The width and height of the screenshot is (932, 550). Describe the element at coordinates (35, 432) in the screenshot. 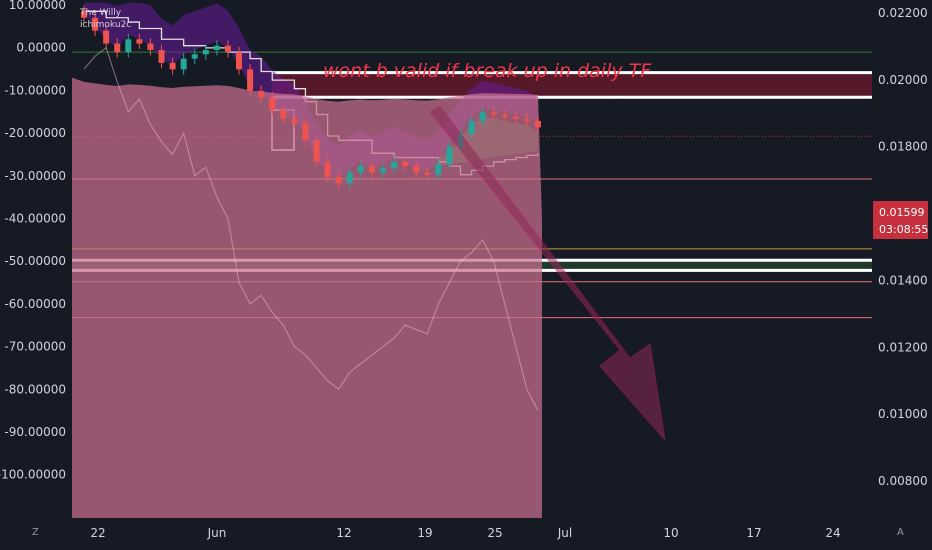

I see `left-tick-10: -90.00000` at that location.